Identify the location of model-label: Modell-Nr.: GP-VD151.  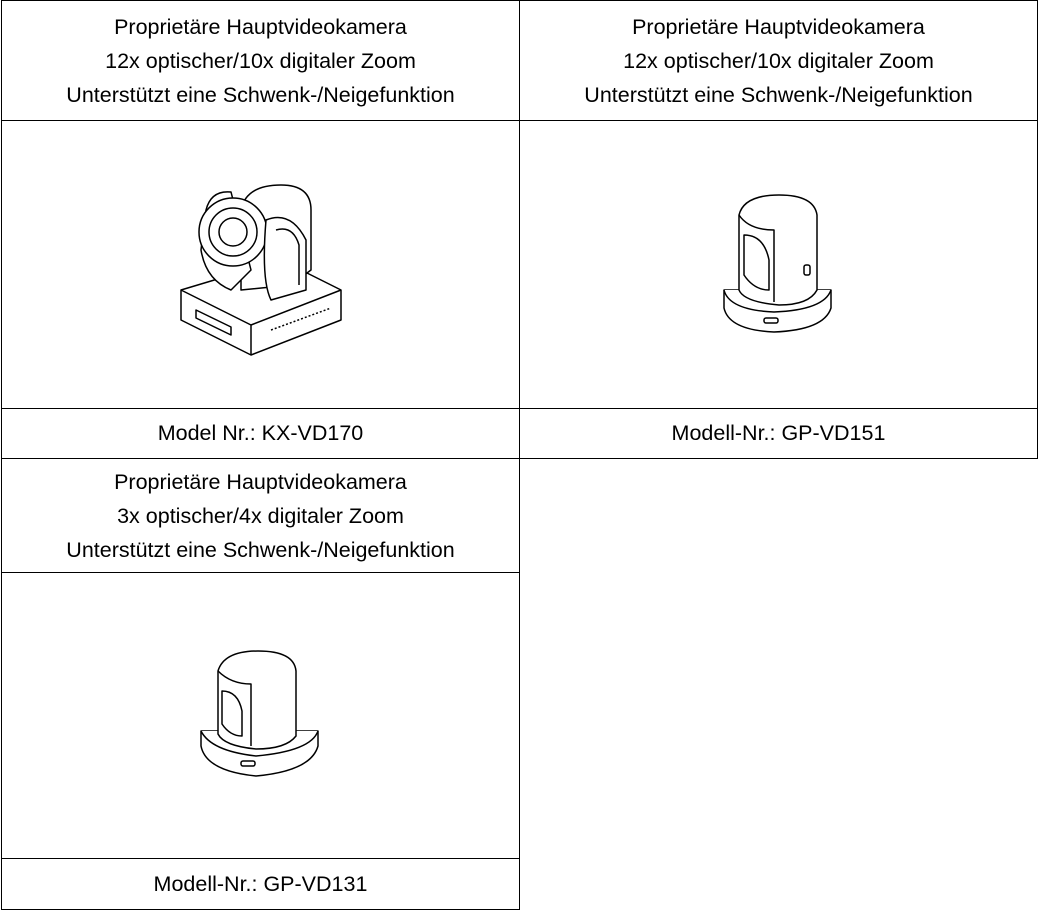
(778, 433).